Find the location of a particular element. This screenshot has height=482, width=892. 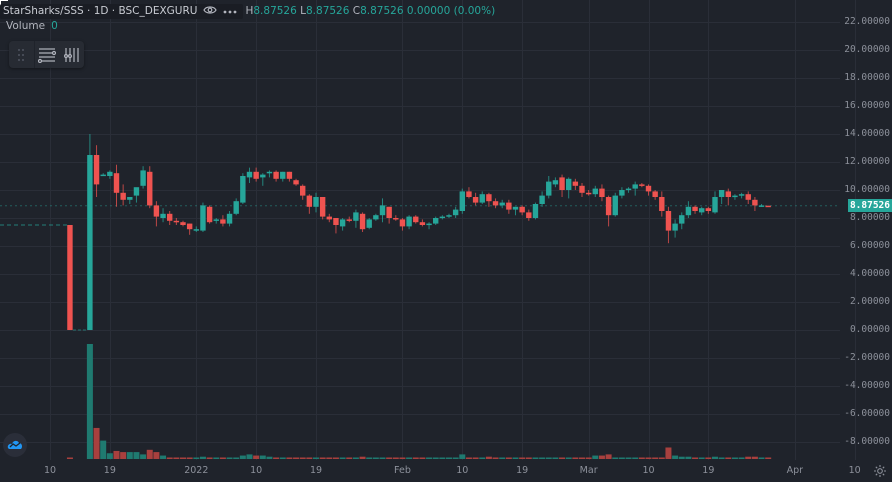

time-tick-label: Mar is located at coordinates (588, 470).